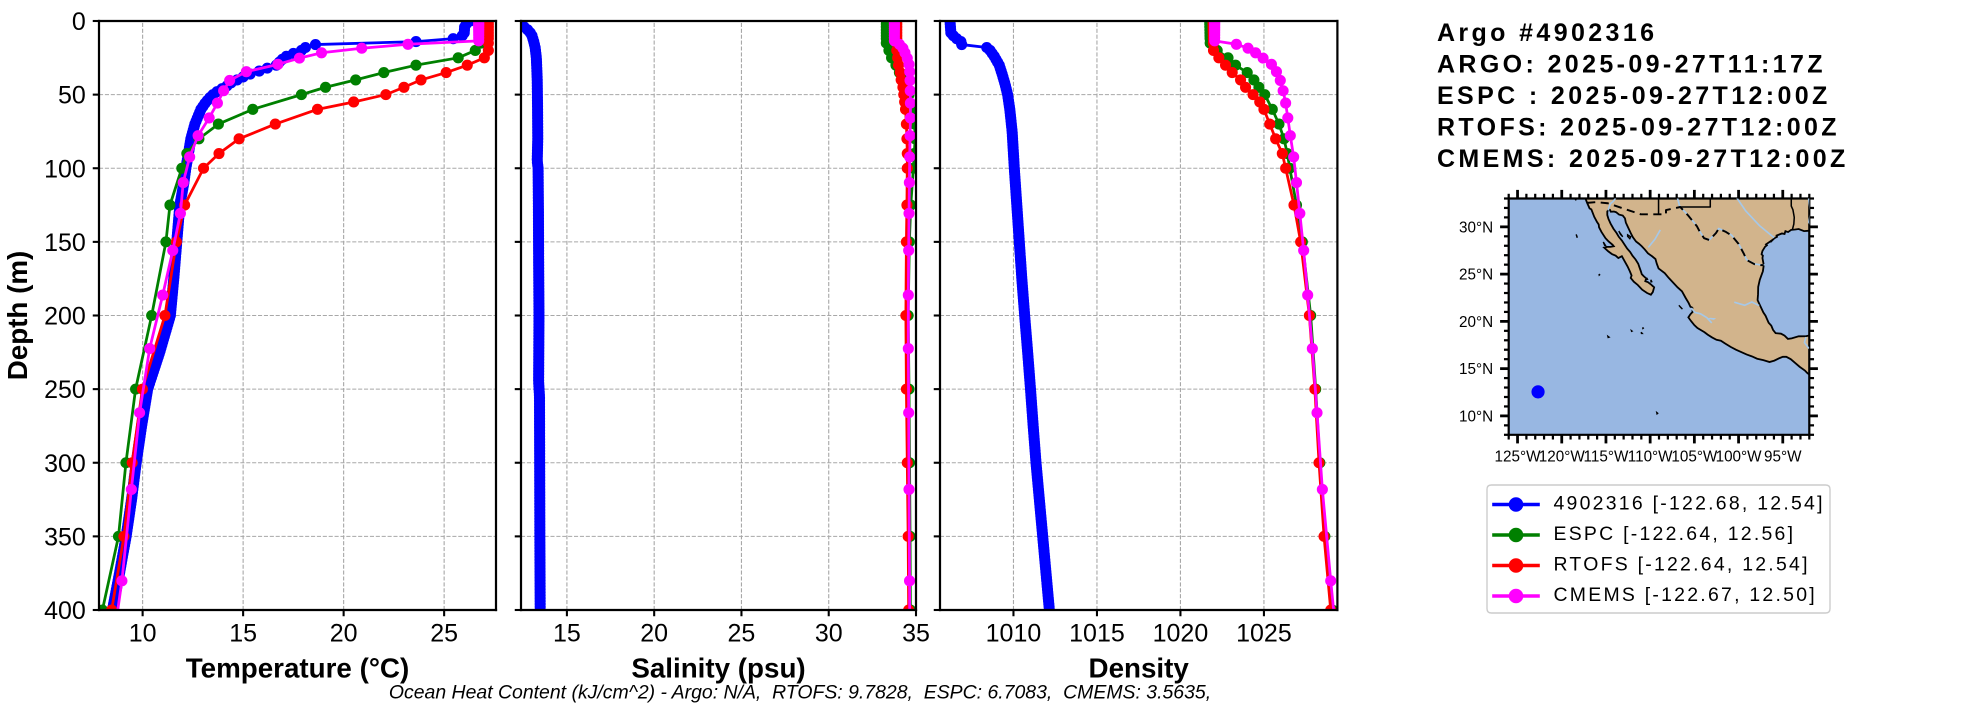 Image resolution: width=1967 pixels, height=717 pixels. Describe the element at coordinates (1739, 456) in the screenshot. I see `svg-text: 100°W` at that location.